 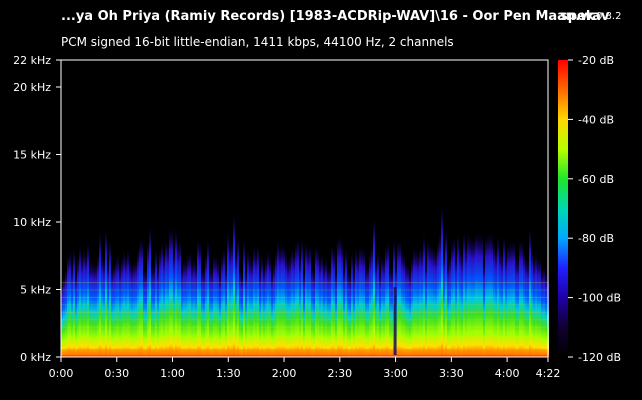 What do you see at coordinates (599, 357) in the screenshot?
I see `level-tick-label: -120 dB` at bounding box center [599, 357].